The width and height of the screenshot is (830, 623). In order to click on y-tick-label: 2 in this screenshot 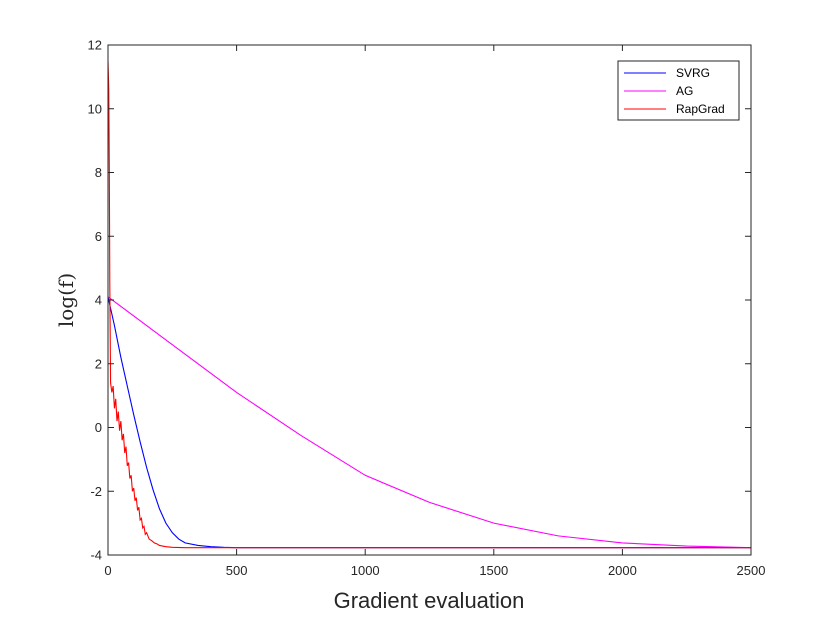, I will do `click(98, 363)`.